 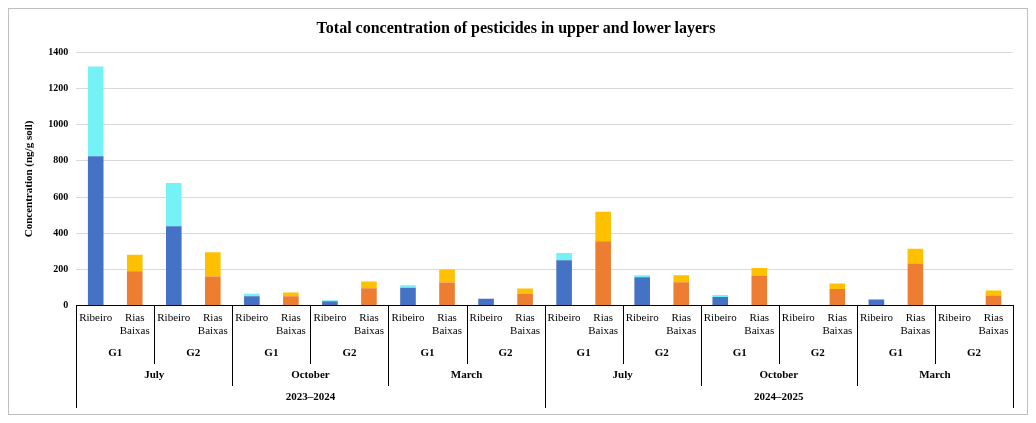 I want to click on y-axis-title: Concentration (ng/g soil), so click(x=29, y=179).